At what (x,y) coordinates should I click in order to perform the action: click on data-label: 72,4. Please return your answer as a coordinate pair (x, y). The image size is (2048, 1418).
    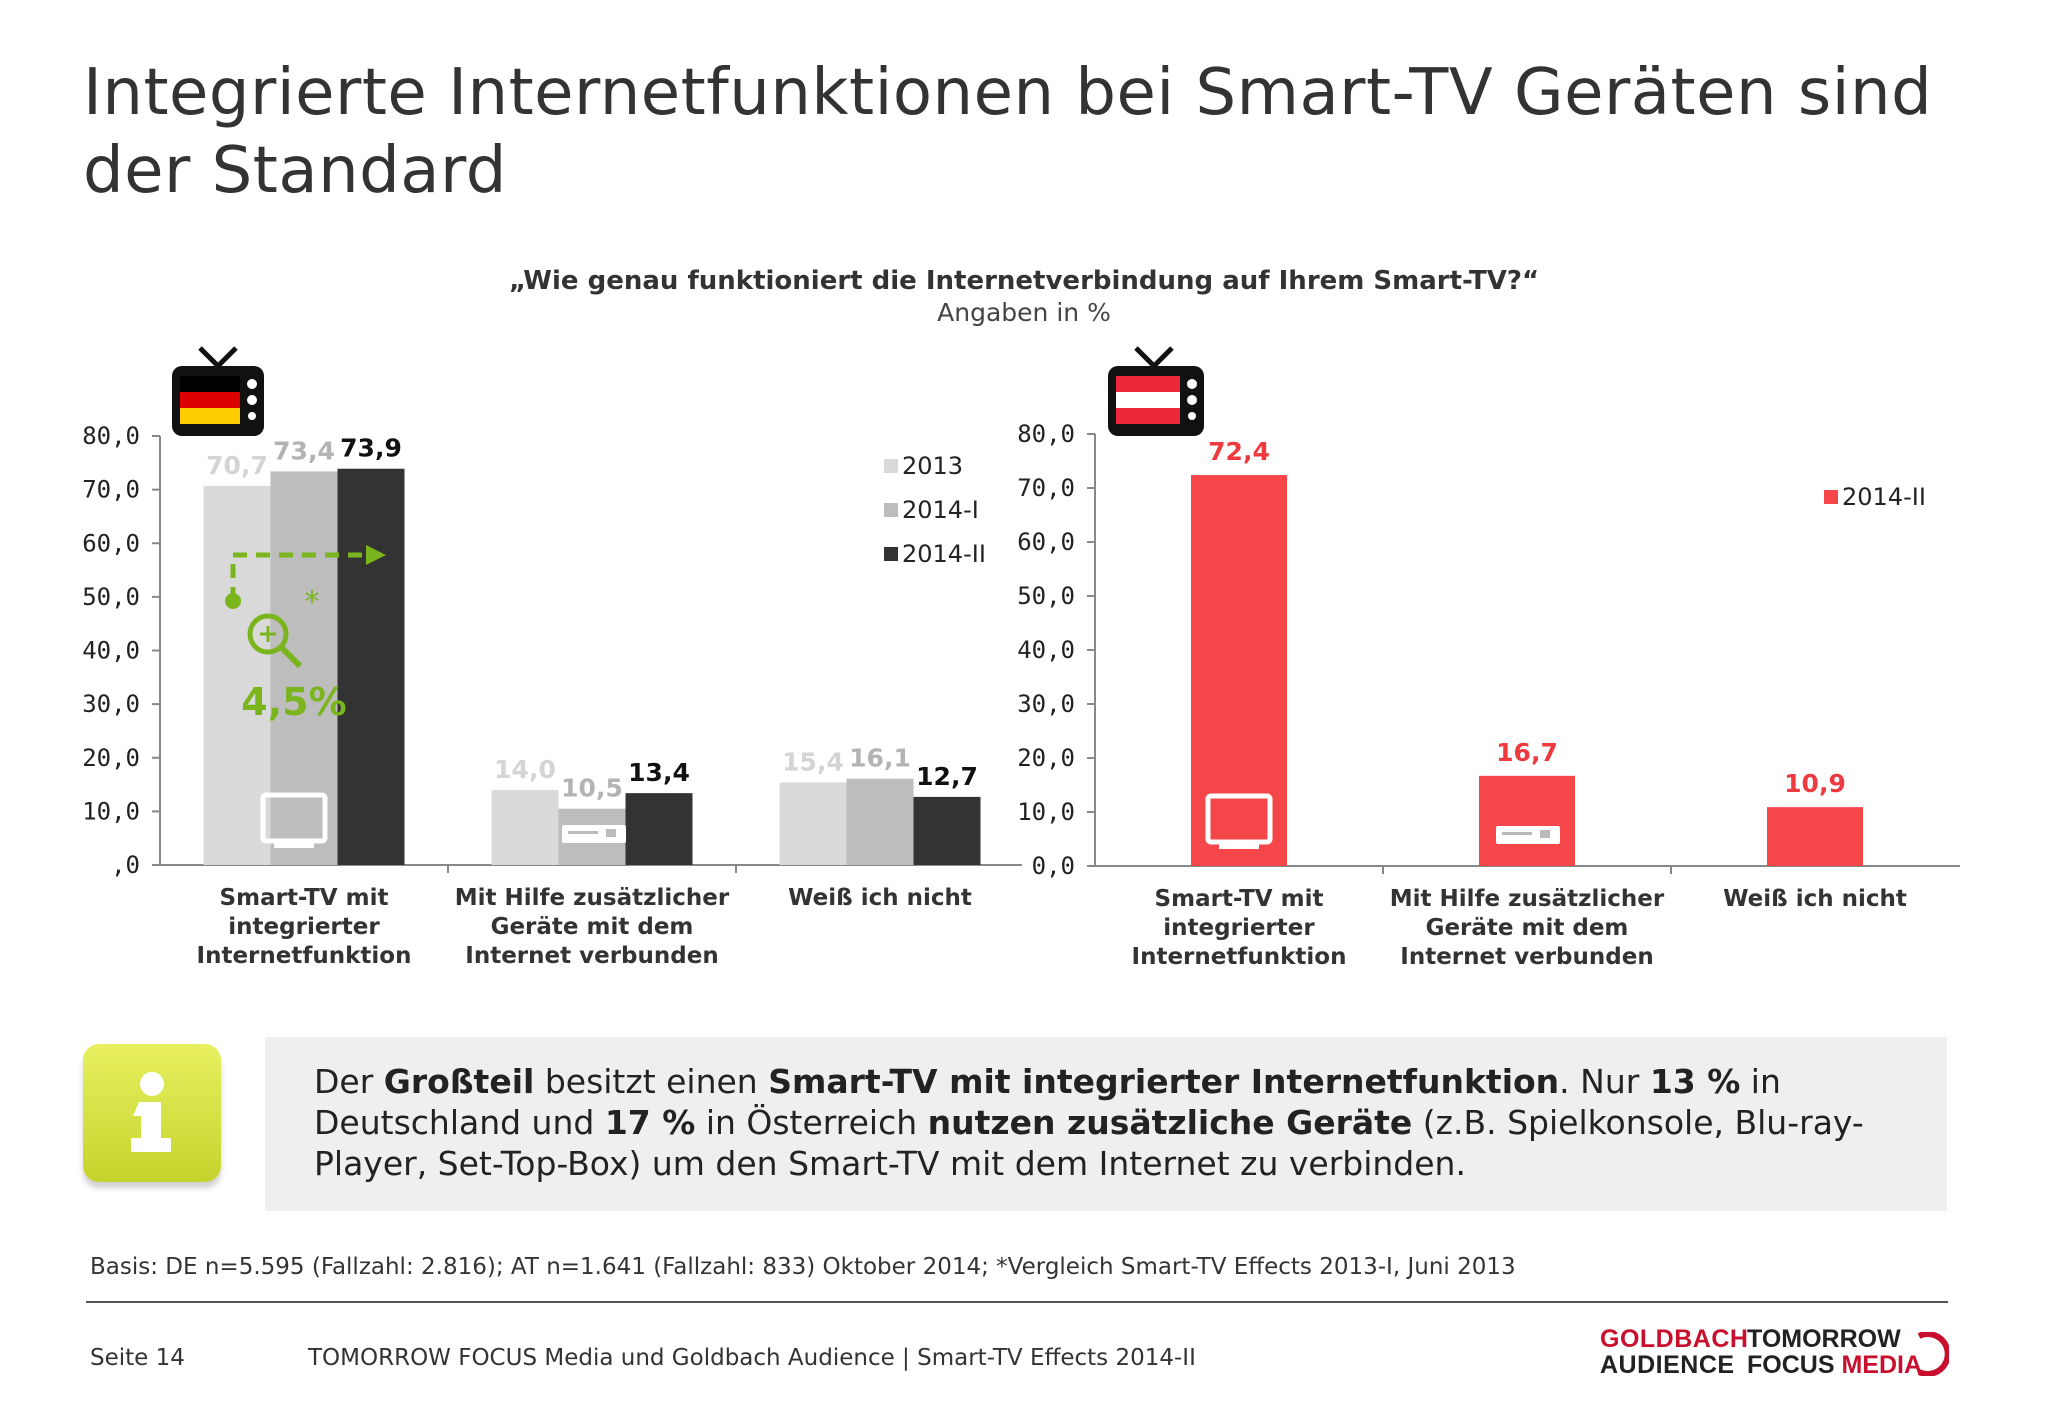
    Looking at the image, I should click on (1239, 451).